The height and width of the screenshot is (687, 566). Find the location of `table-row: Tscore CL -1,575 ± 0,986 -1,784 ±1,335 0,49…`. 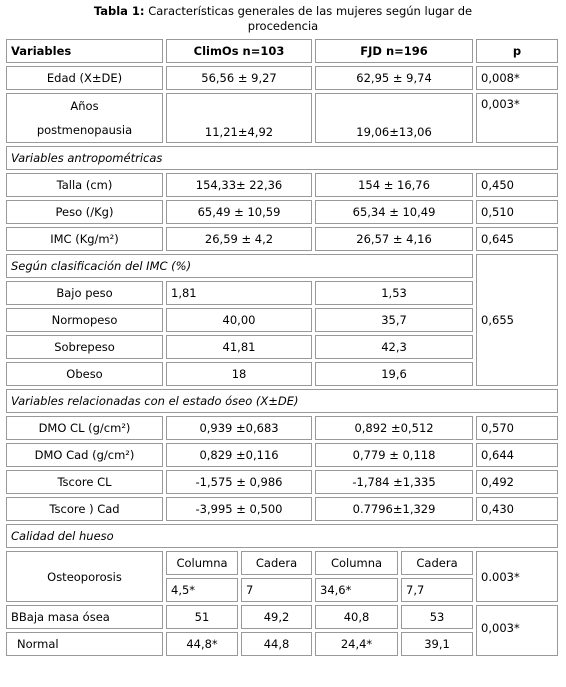

table-row: Tscore CL -1,575 ± 0,986 -1,784 ±1,335 0,49… is located at coordinates (282, 482).